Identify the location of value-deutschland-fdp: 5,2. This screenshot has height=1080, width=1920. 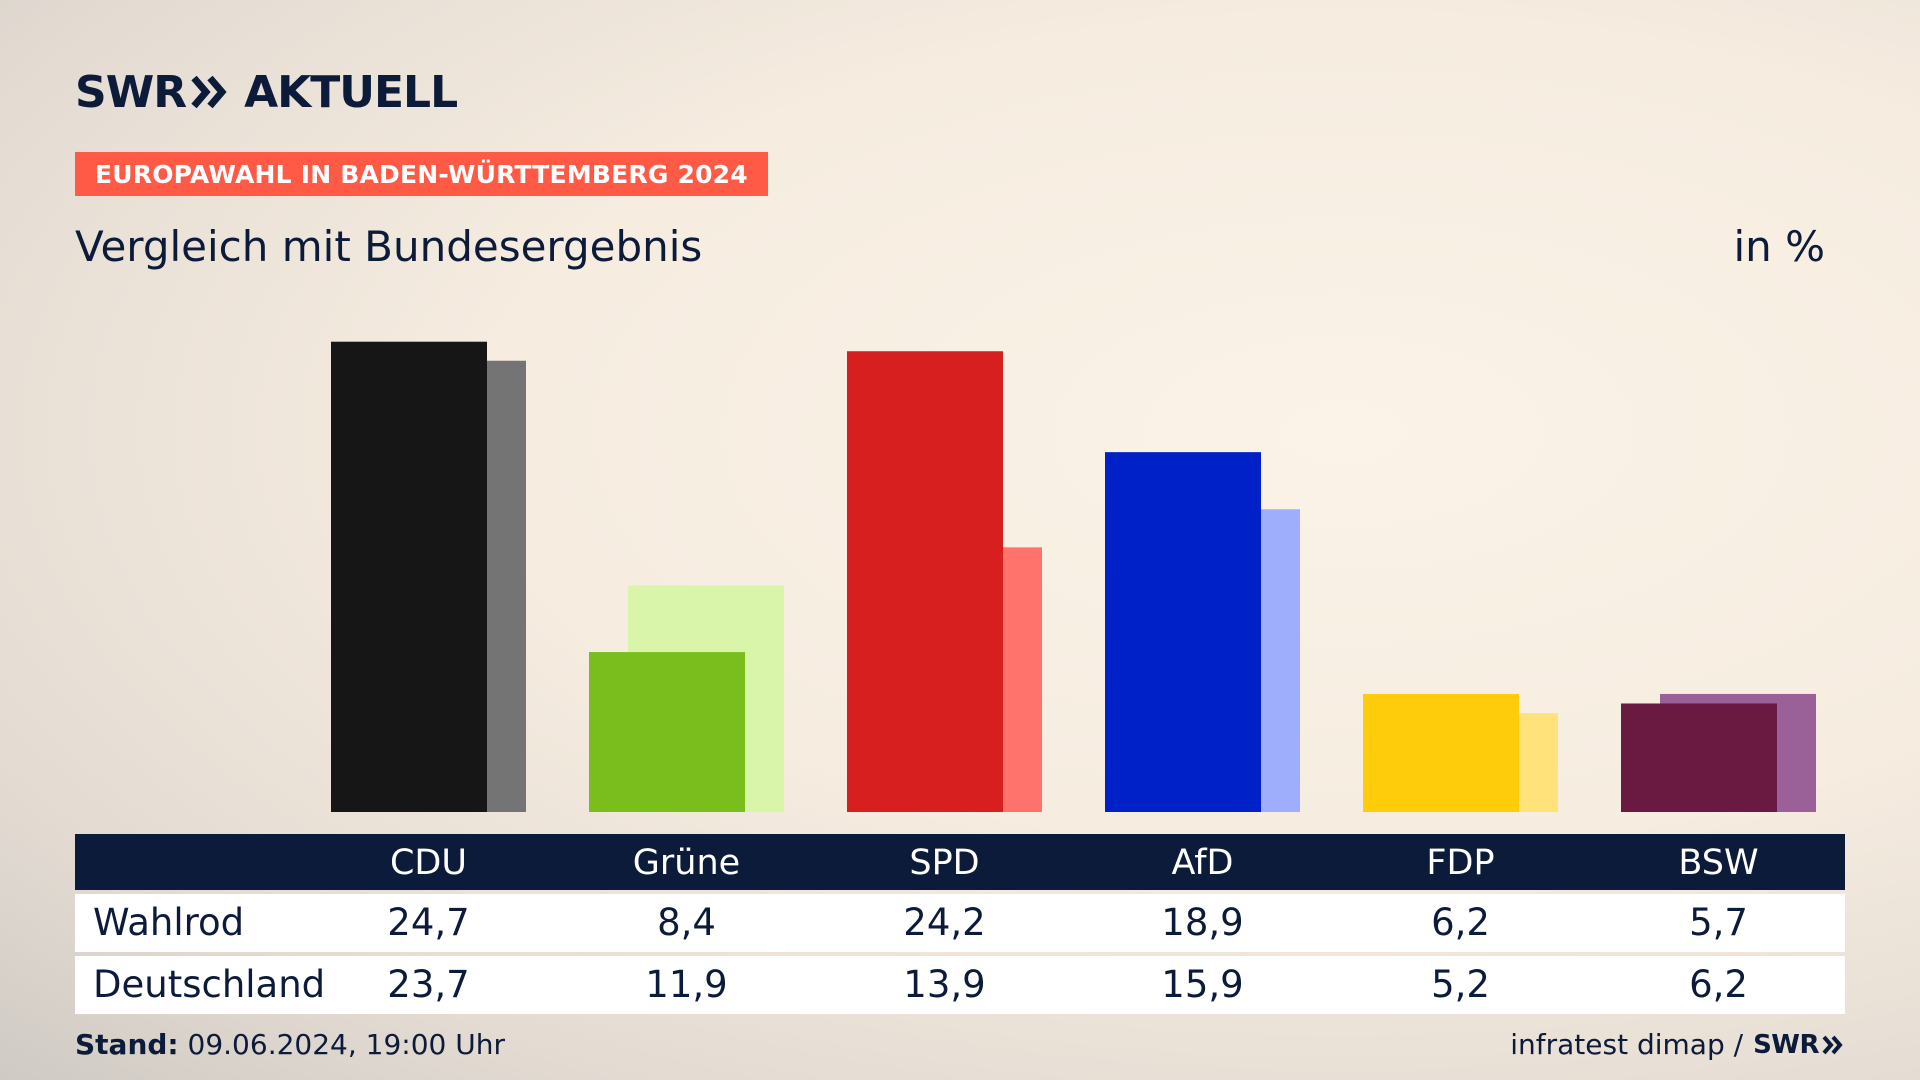
(1460, 984).